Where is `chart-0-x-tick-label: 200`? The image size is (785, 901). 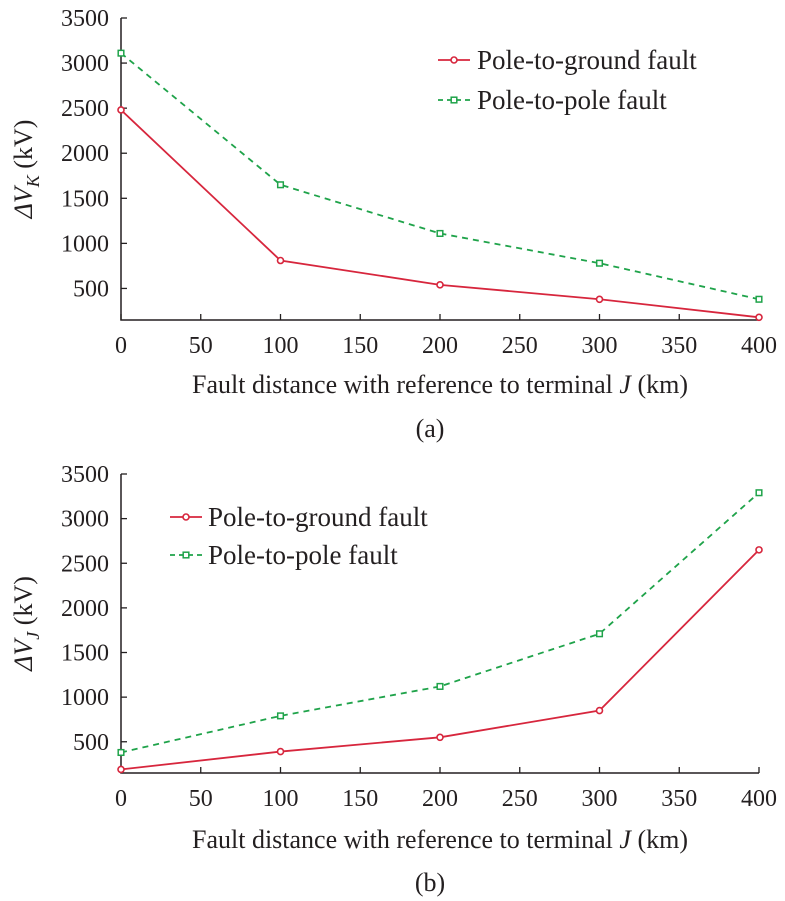 chart-0-x-tick-label: 200 is located at coordinates (440, 346).